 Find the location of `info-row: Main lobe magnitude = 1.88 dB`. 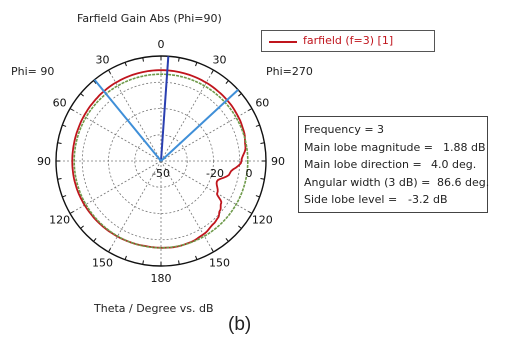

info-row: Main lobe magnitude = 1.88 dB is located at coordinates (395, 148).